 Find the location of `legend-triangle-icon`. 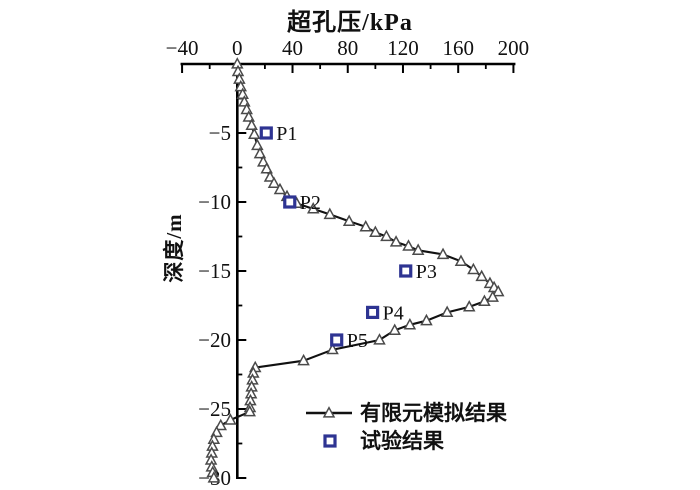

legend-triangle-icon is located at coordinates (329, 412).